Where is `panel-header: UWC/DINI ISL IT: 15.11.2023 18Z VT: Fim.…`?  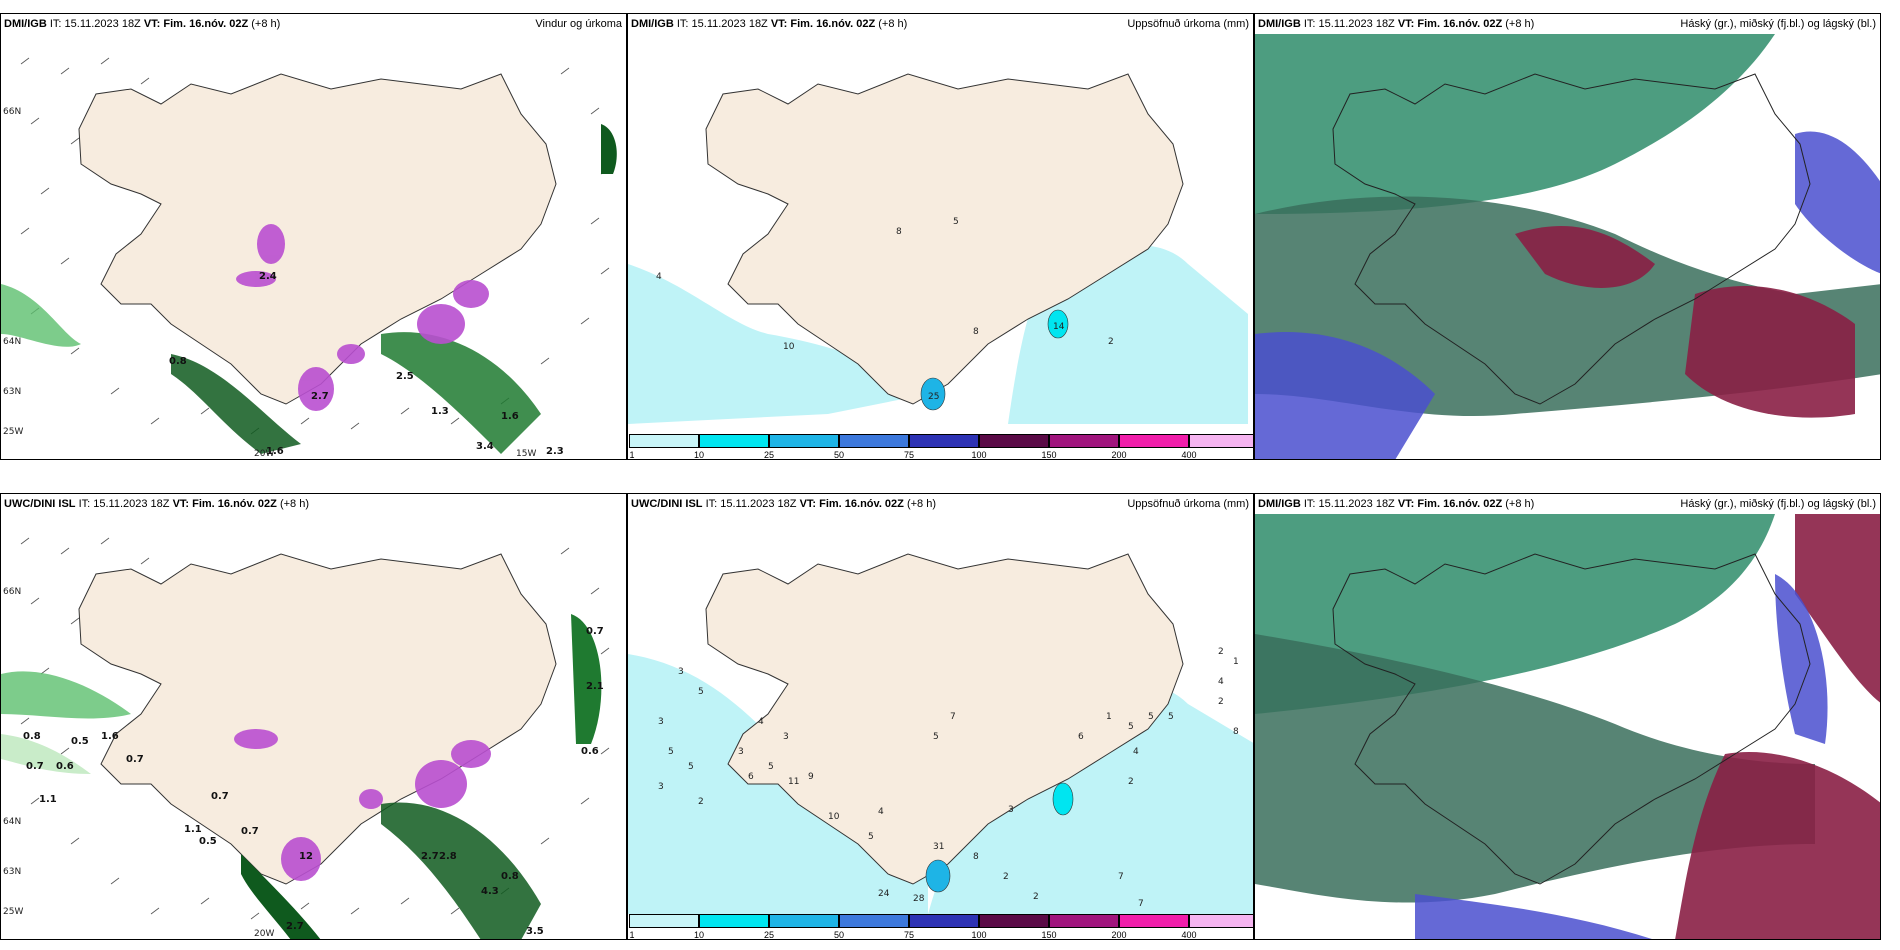 panel-header: UWC/DINI ISL IT: 15.11.2023 18Z VT: Fim.… is located at coordinates (157, 504).